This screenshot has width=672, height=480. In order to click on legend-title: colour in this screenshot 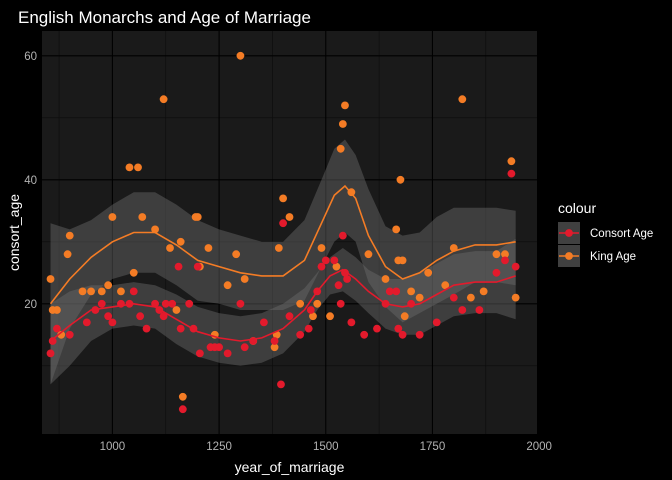, I will do `click(577, 208)`.